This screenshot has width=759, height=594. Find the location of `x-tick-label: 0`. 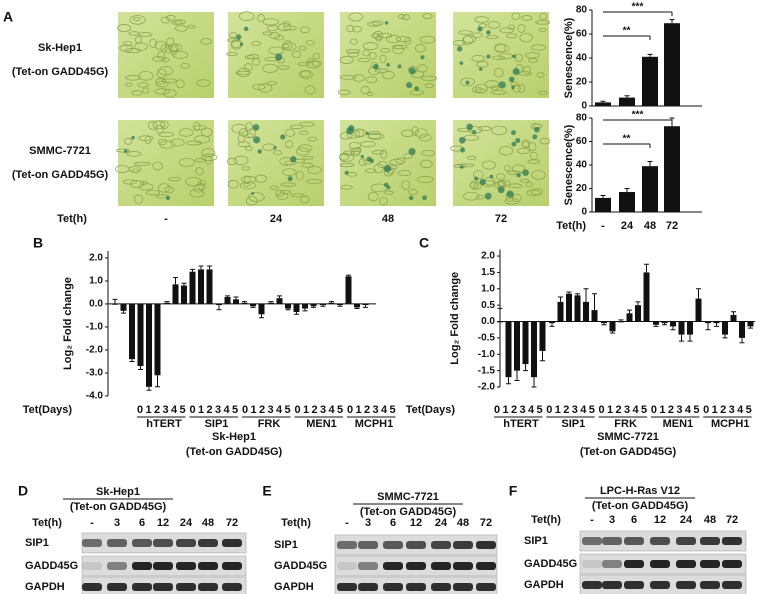

x-tick-label: 0 is located at coordinates (350, 410).